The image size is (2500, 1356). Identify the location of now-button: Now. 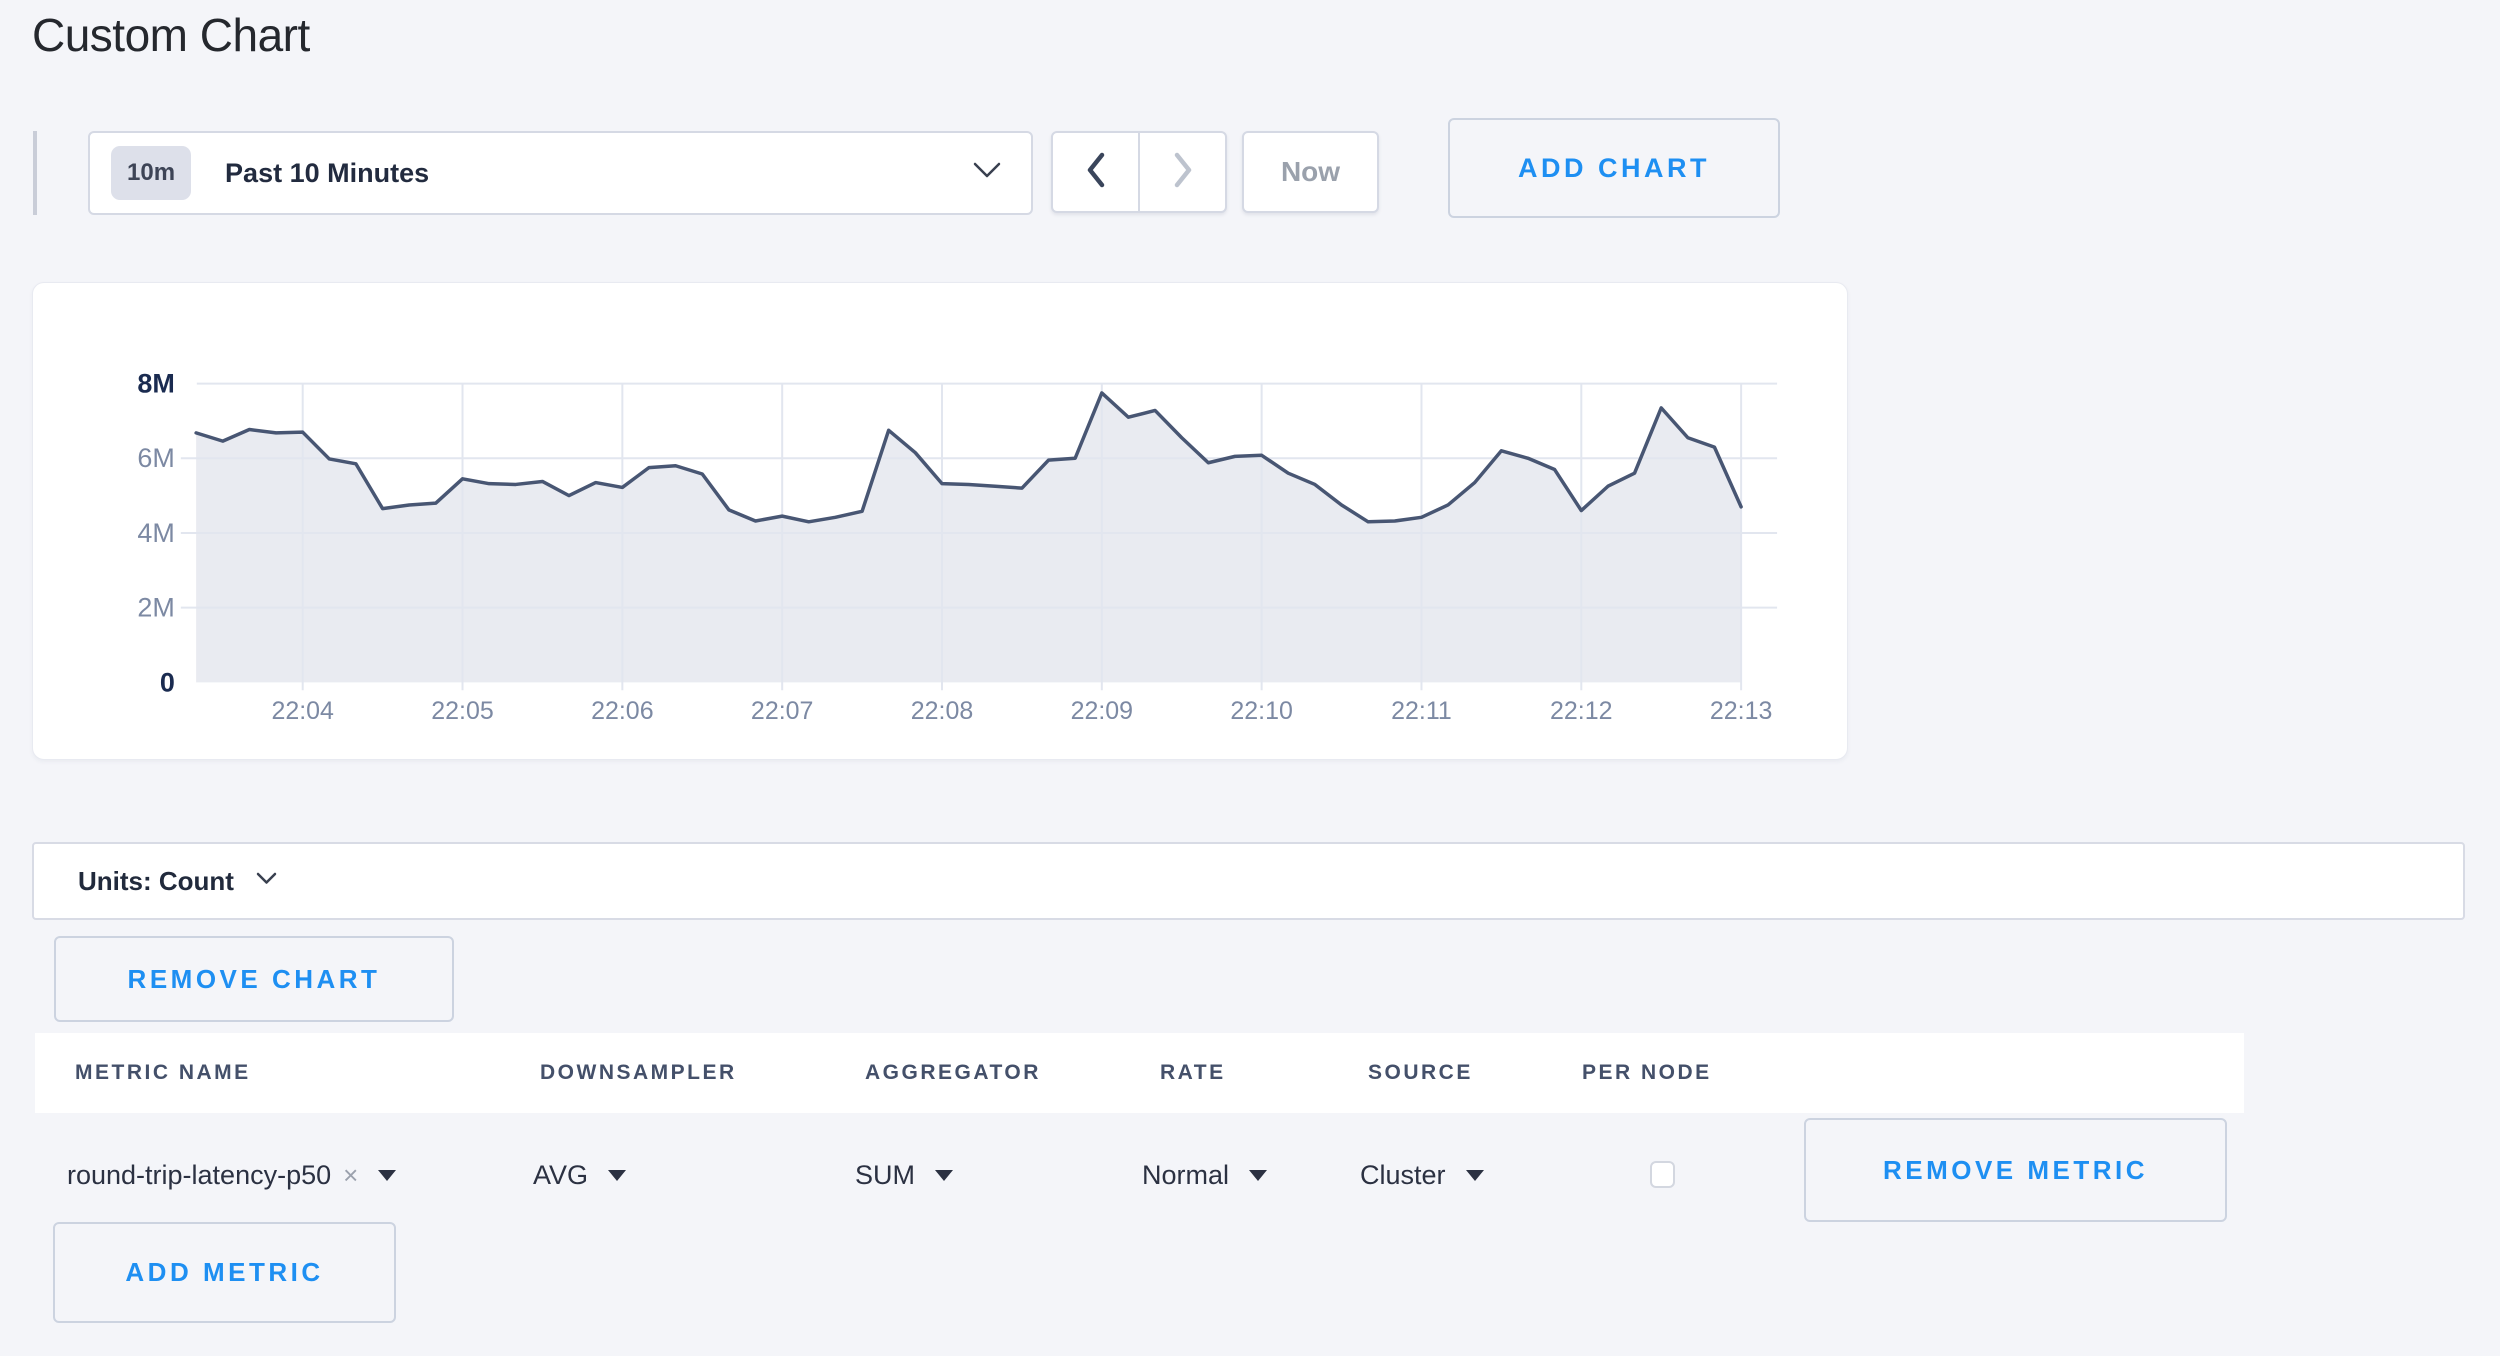
(1310, 172).